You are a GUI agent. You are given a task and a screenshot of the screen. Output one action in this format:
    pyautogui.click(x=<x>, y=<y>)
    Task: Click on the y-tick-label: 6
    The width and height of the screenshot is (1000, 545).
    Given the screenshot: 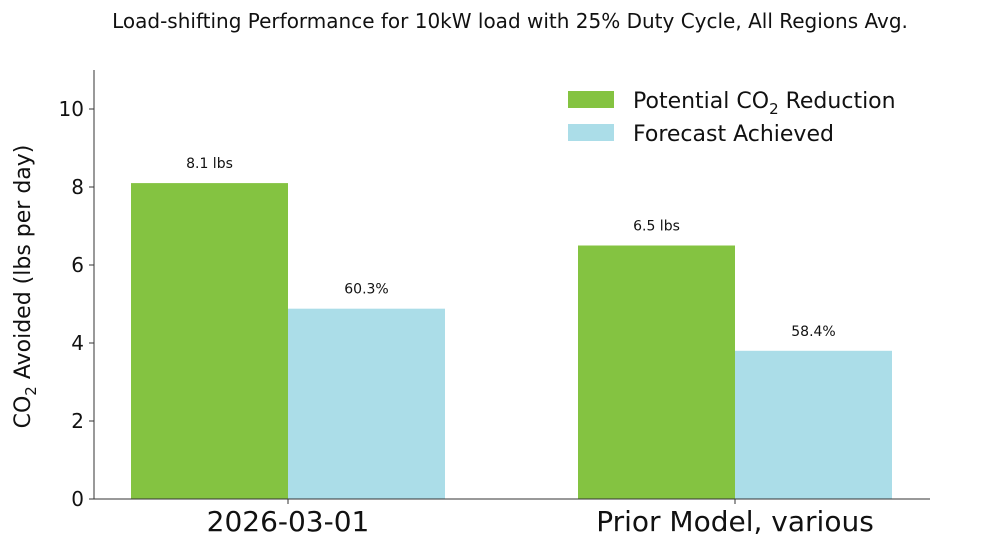 What is the action you would take?
    pyautogui.click(x=77, y=265)
    